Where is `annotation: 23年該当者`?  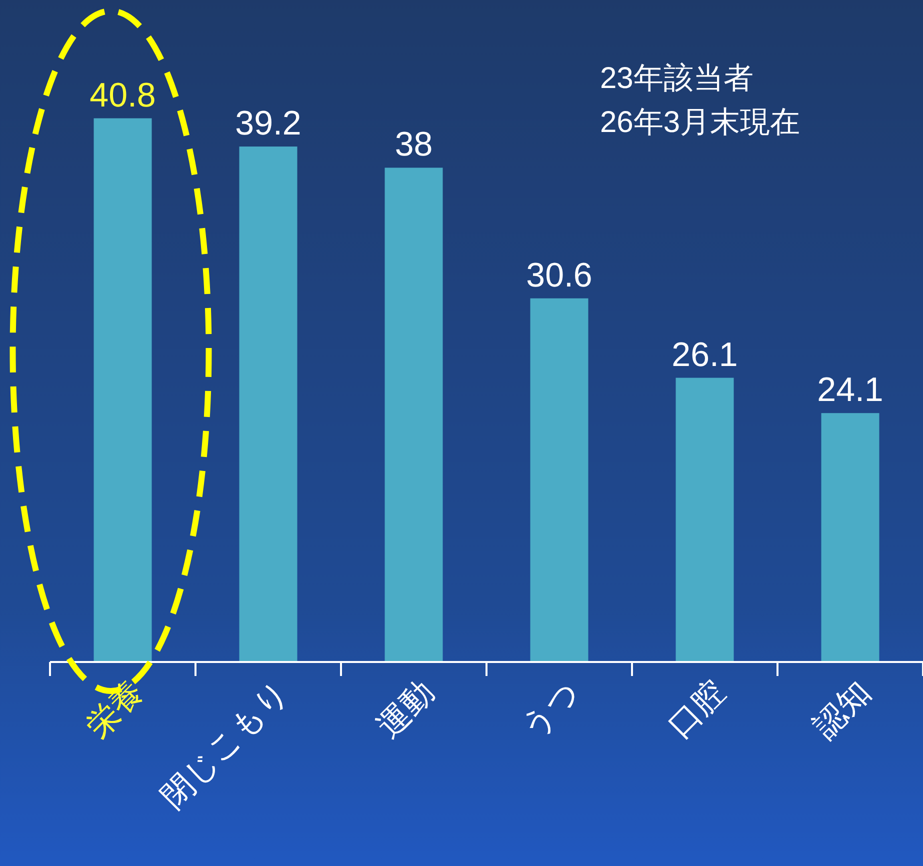 annotation: 23年該当者 is located at coordinates (677, 78).